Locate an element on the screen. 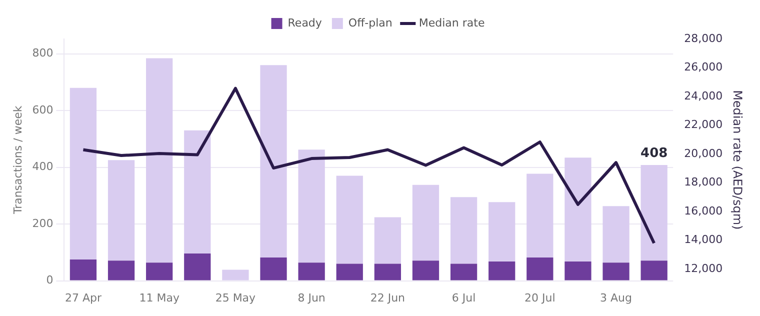  legend-label: Median rate is located at coordinates (451, 23).